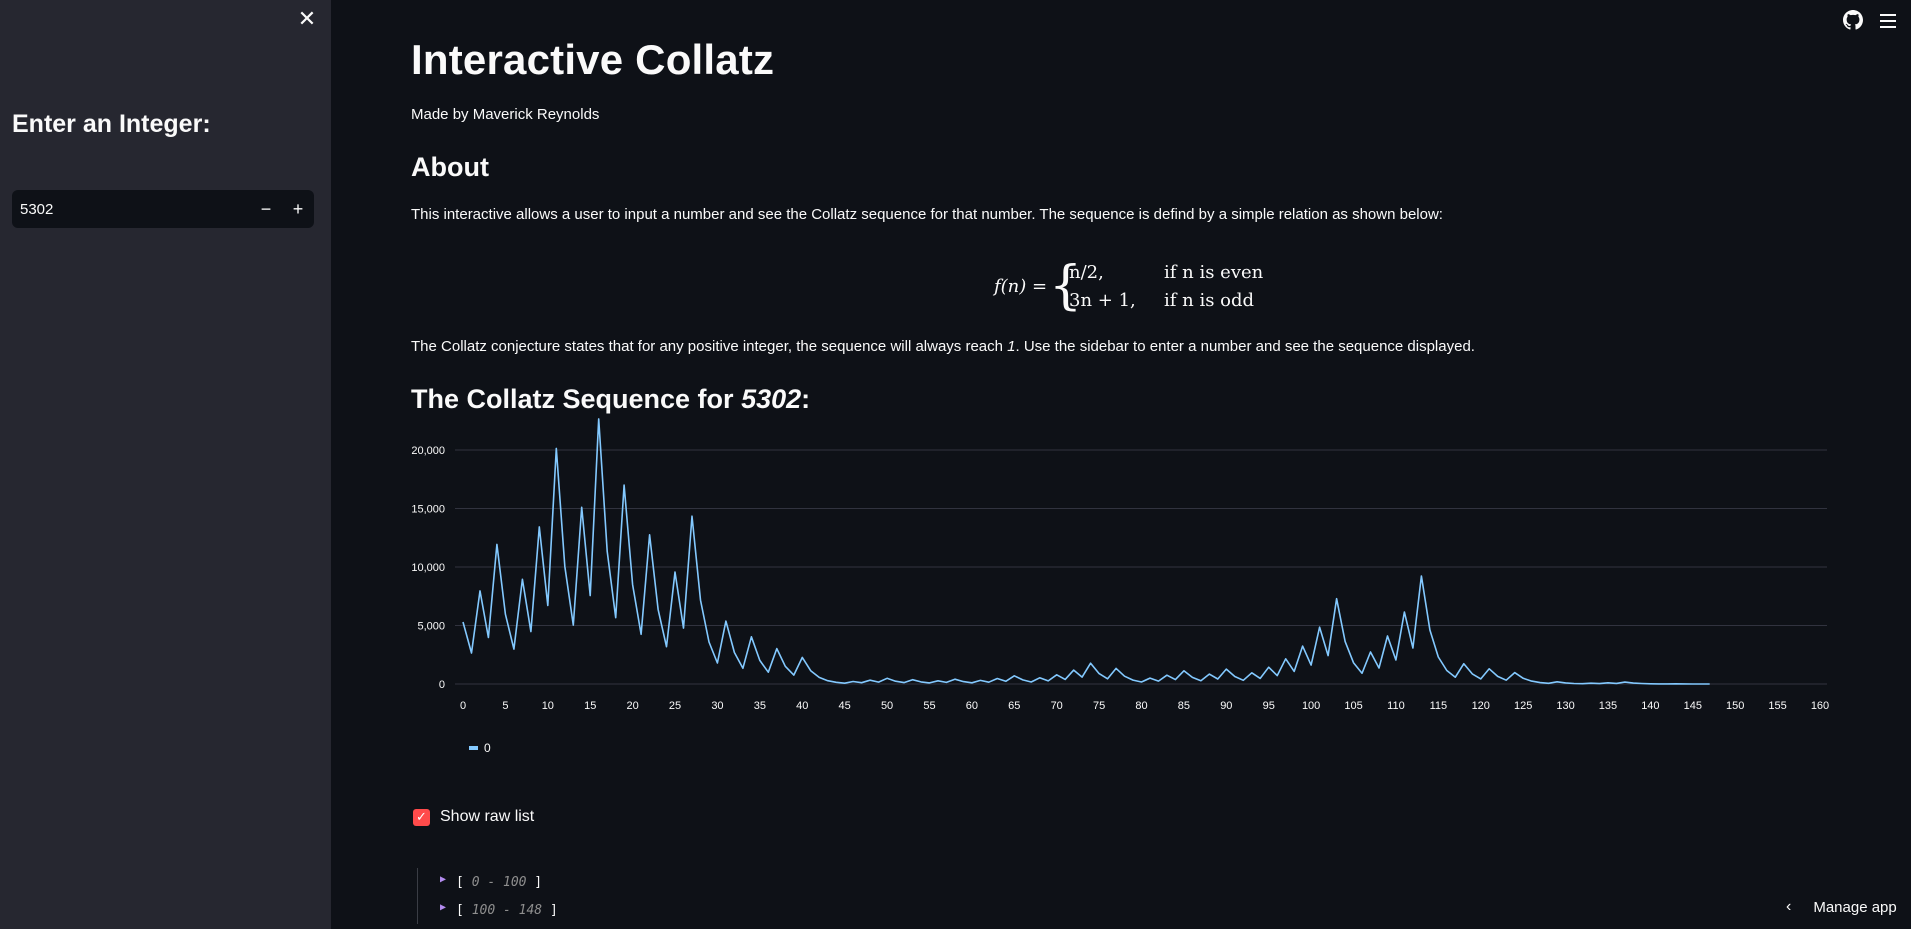 The width and height of the screenshot is (1911, 929). I want to click on x-tick-label: 95, so click(1269, 706).